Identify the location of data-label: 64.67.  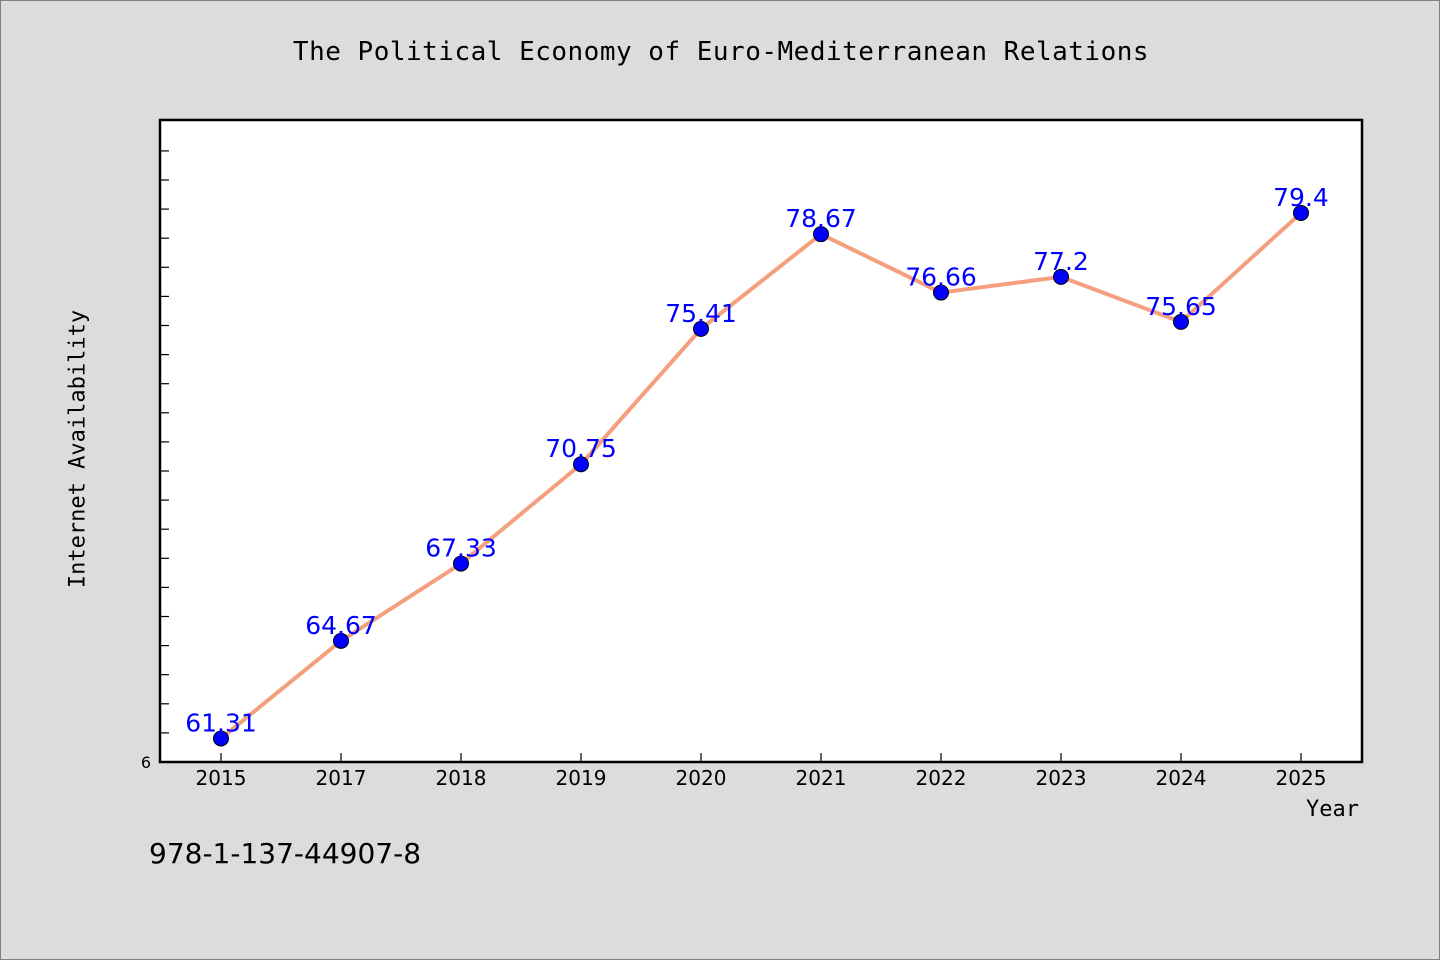
(341, 625).